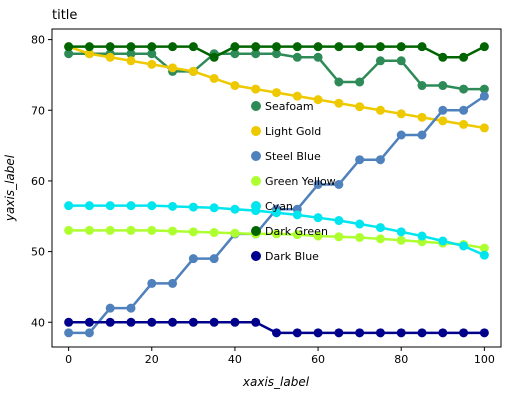 The height and width of the screenshot is (404, 509). Describe the element at coordinates (401, 359) in the screenshot. I see `x-tick-label: 80` at that location.